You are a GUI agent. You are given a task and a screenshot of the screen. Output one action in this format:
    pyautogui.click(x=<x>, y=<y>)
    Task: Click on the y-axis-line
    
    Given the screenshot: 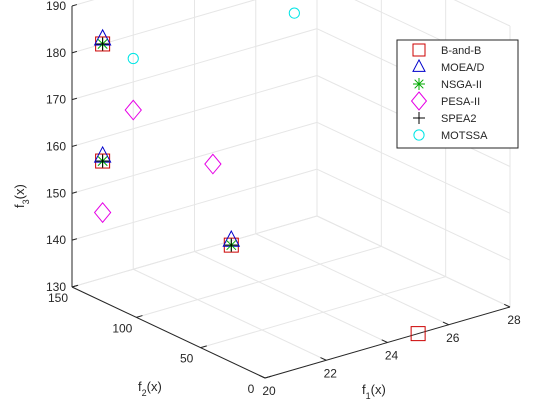 What is the action you would take?
    pyautogui.click(x=168, y=332)
    